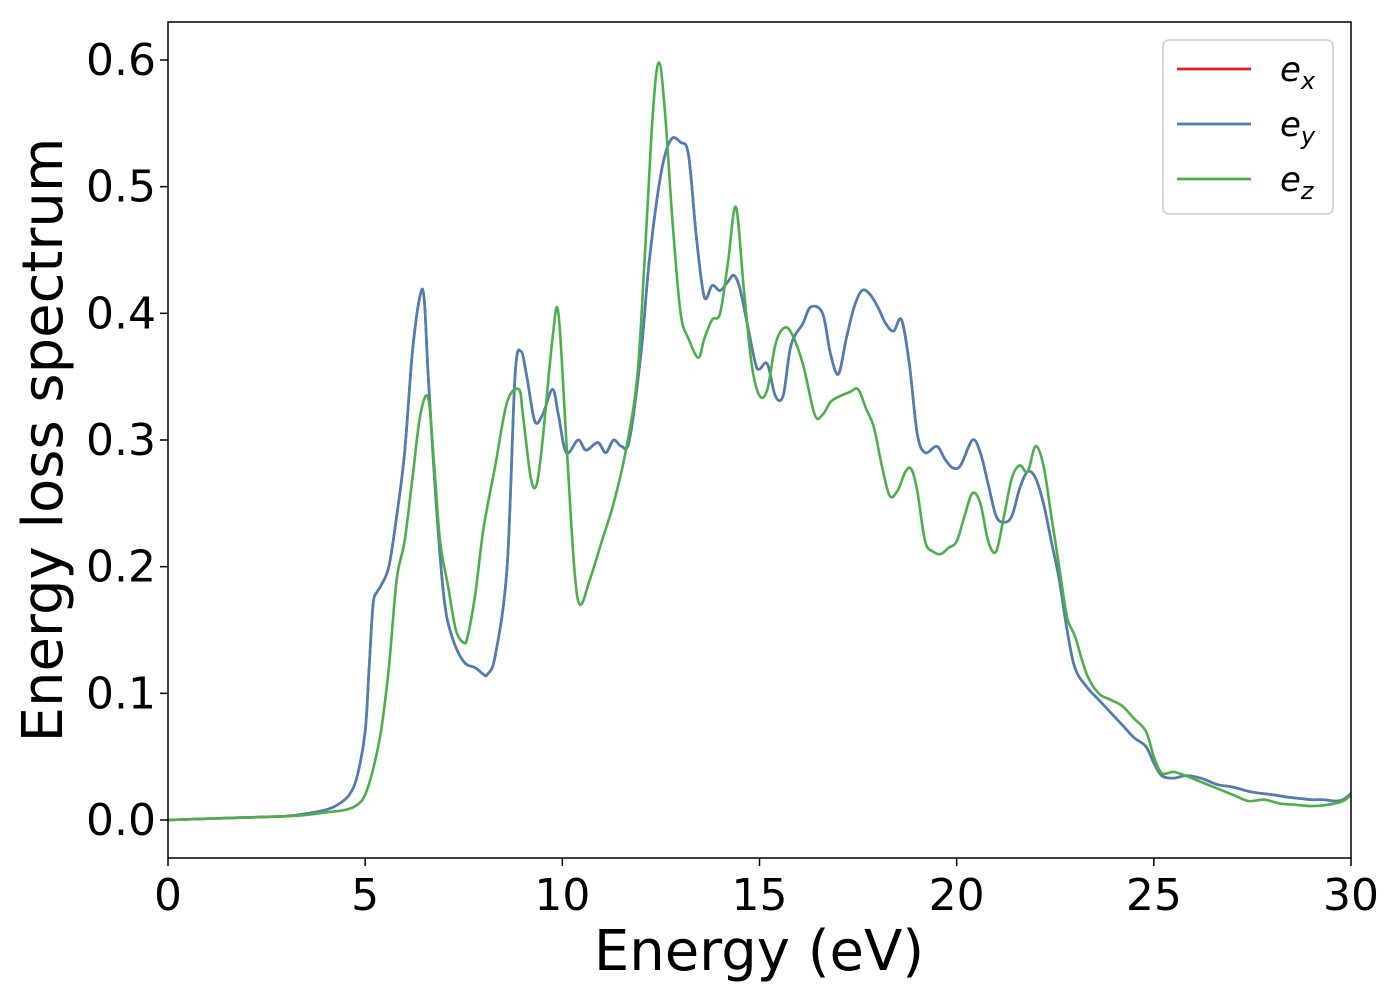  What do you see at coordinates (121, 820) in the screenshot?
I see `y-tick-label: 0.0` at bounding box center [121, 820].